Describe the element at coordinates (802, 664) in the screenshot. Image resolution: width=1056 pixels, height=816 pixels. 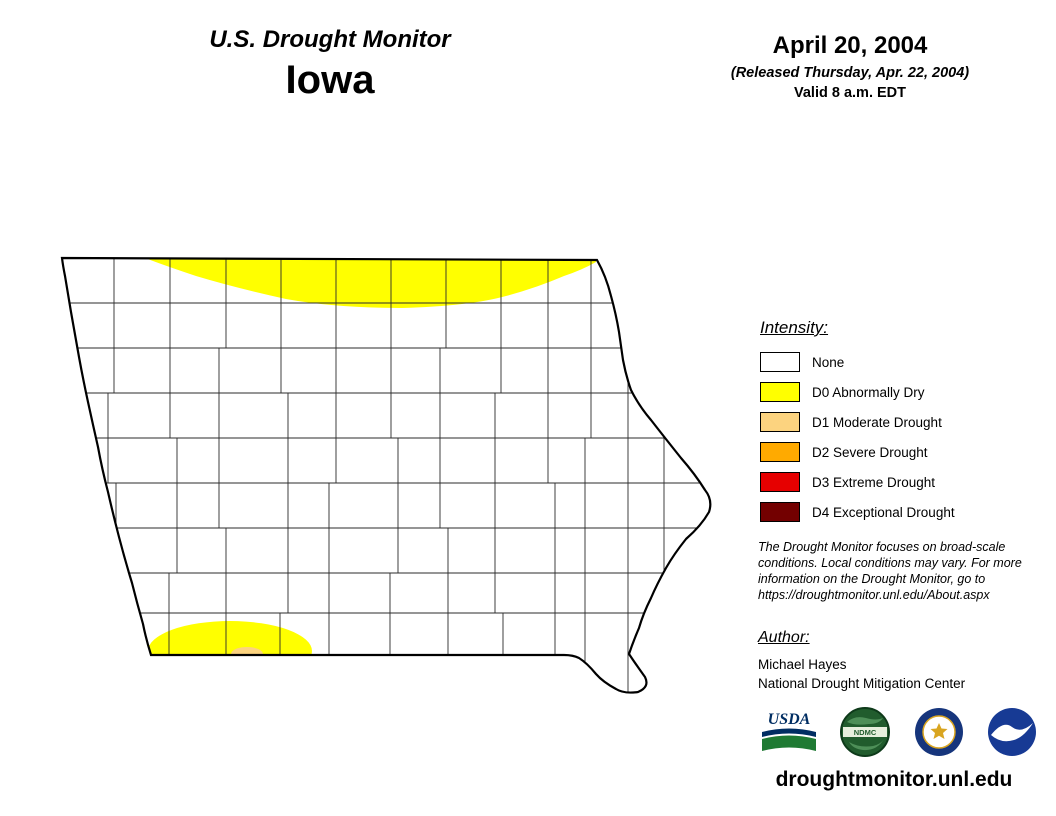
I see `author-name: Michael Hayes` at that location.